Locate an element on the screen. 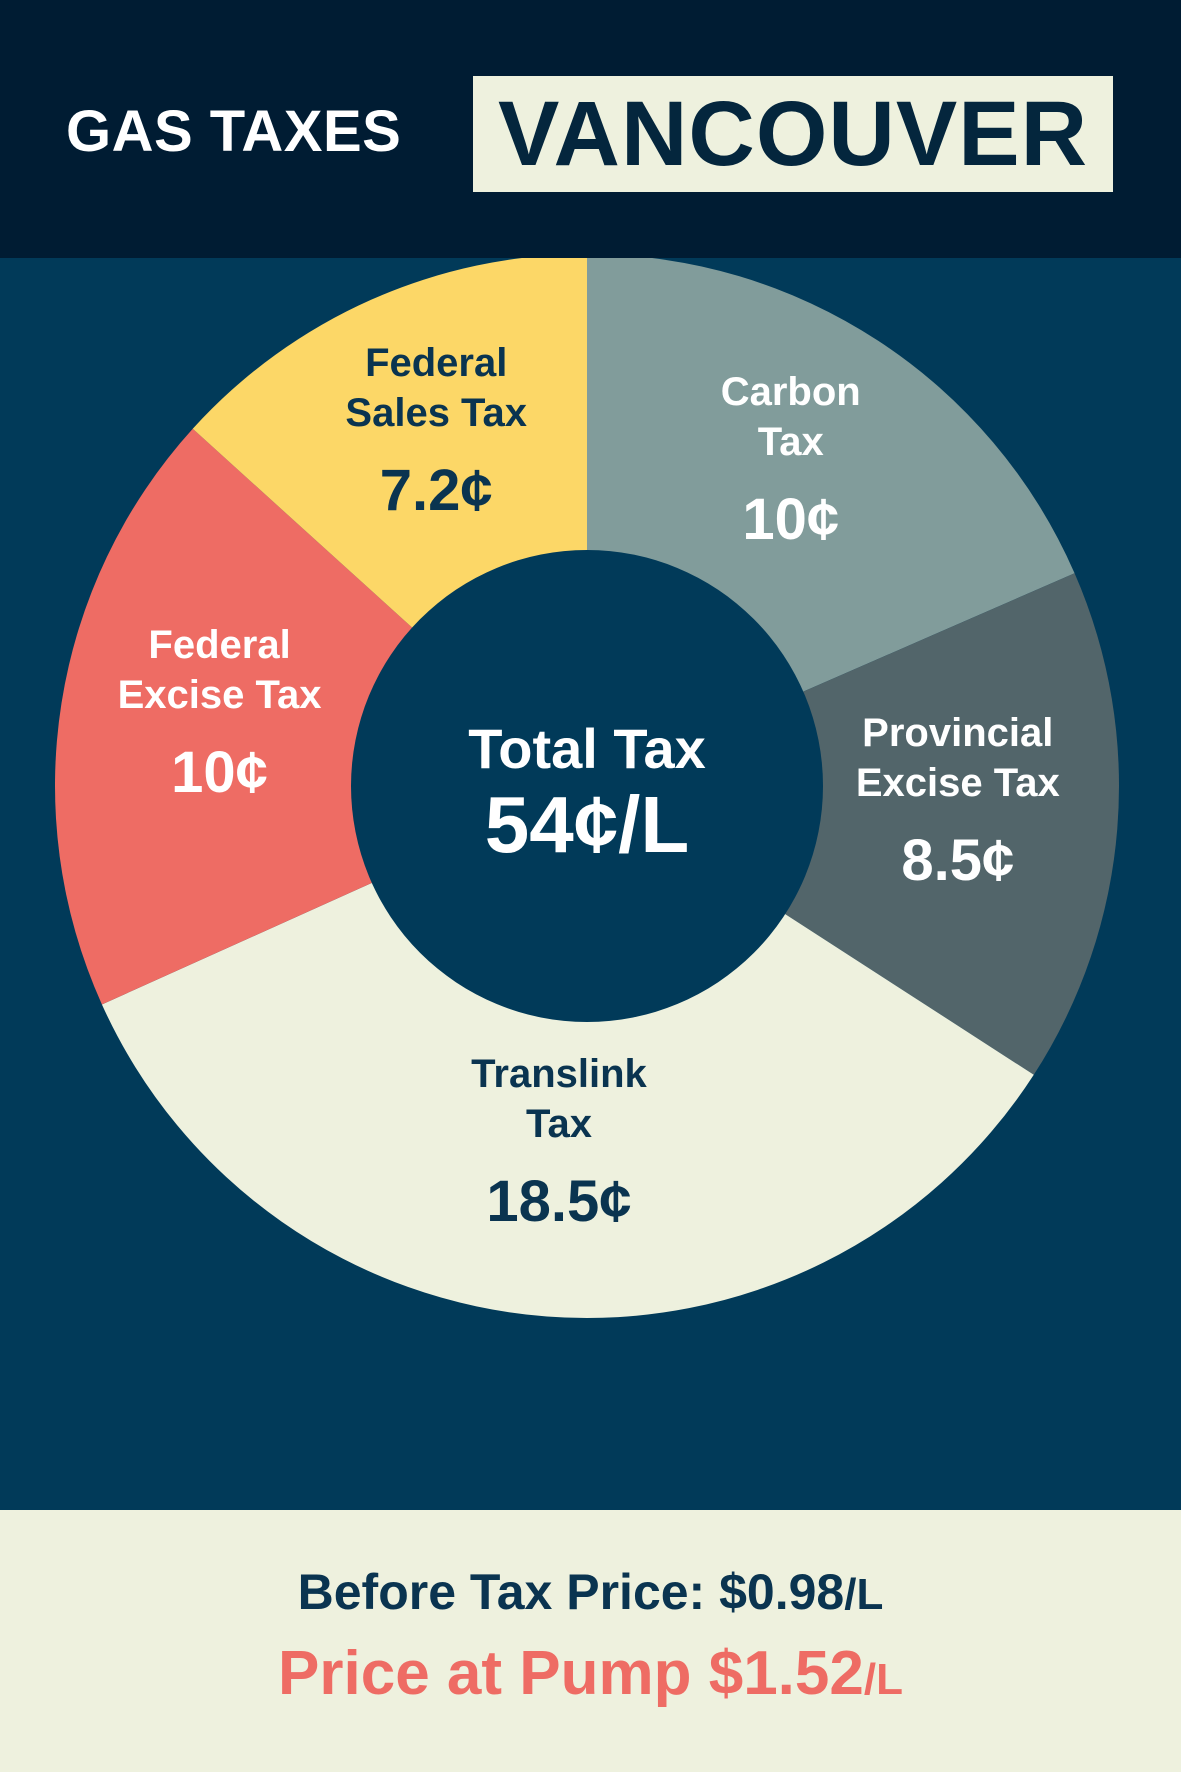 The height and width of the screenshot is (1772, 1181). before-tax-label: Before Tax Price: $0.98 is located at coordinates (571, 1592).